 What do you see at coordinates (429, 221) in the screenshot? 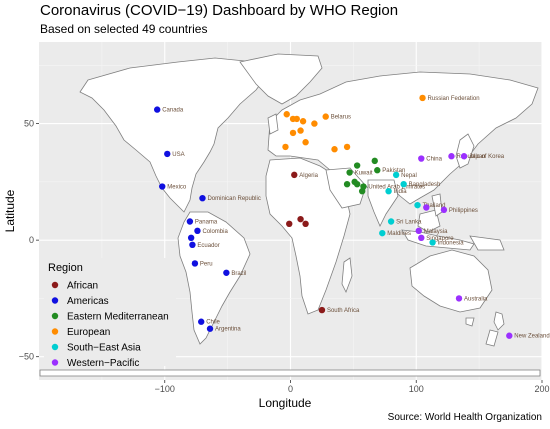
I see `land-borneo` at bounding box center [429, 221].